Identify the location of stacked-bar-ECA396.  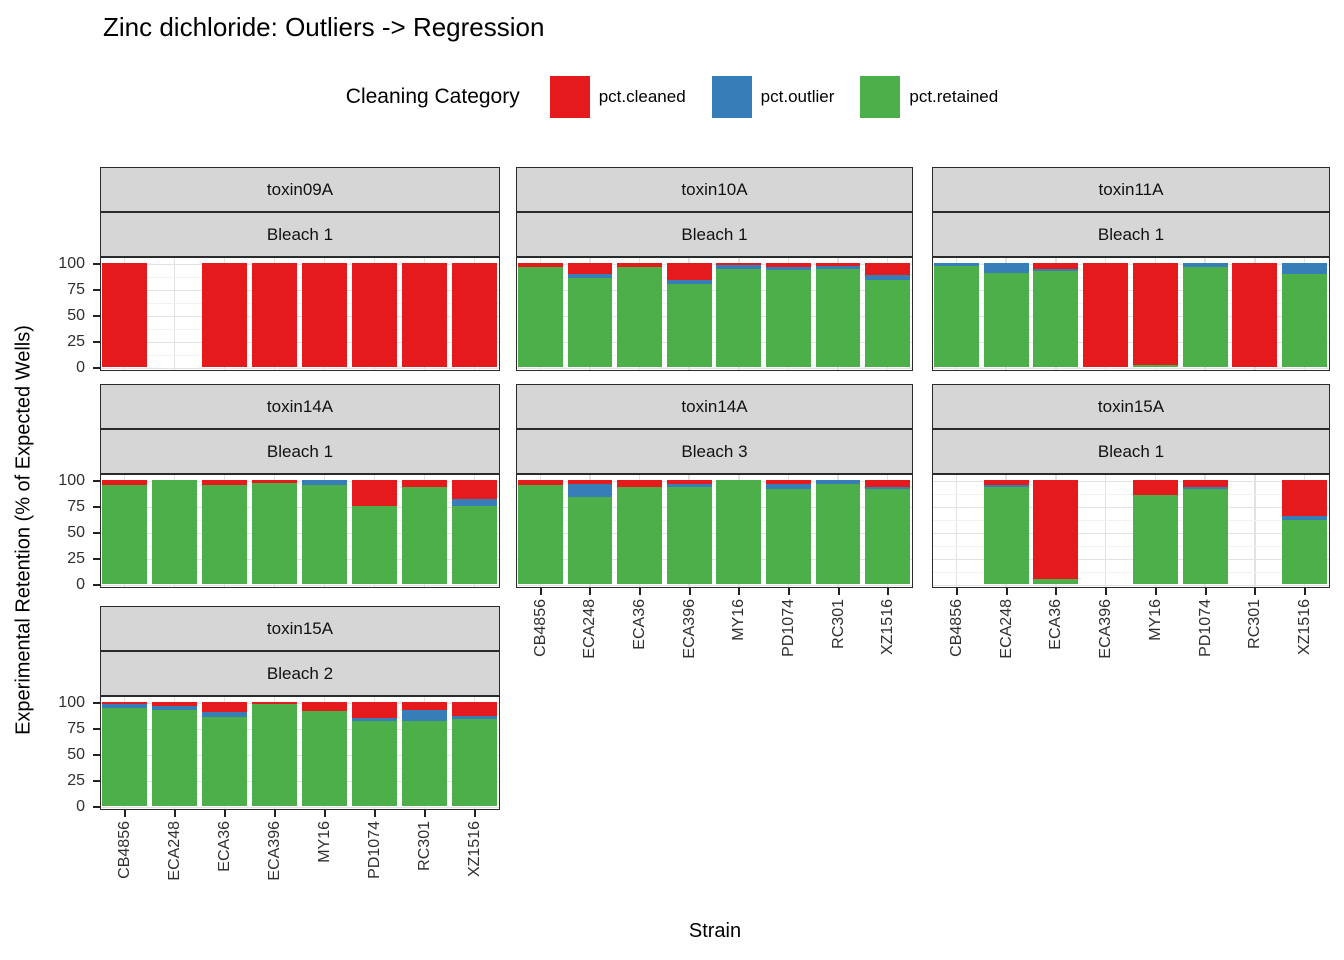
(689, 315).